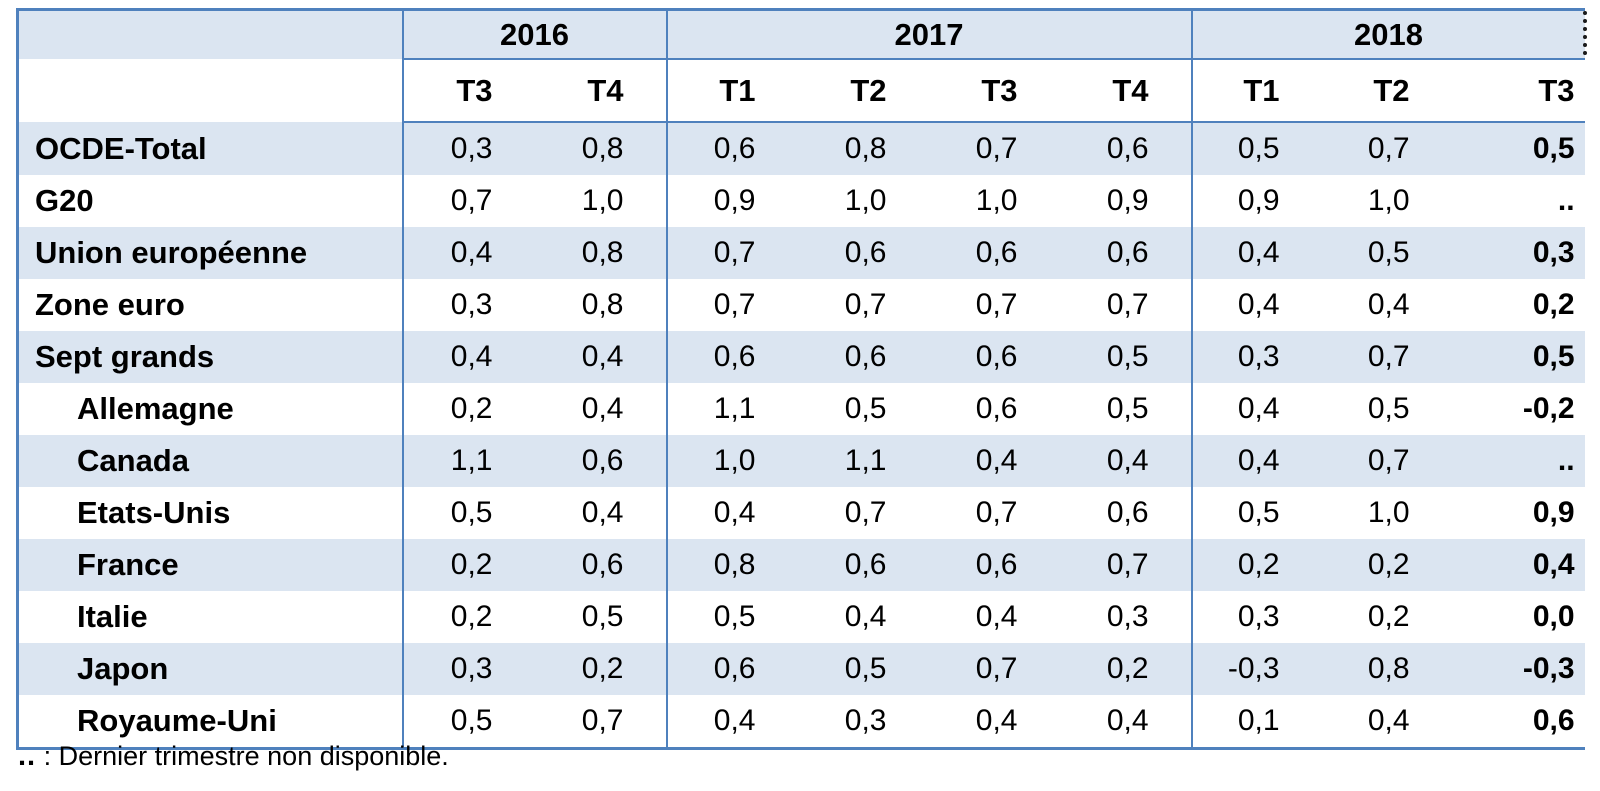  What do you see at coordinates (210, 357) in the screenshot?
I see `row-label: Sept grands` at bounding box center [210, 357].